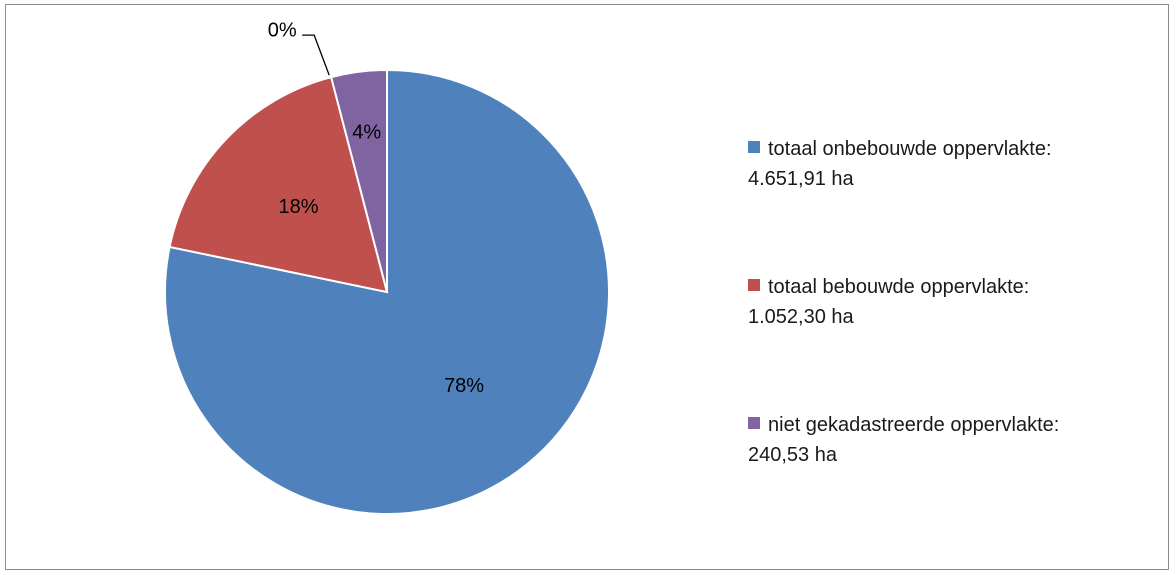 The image size is (1176, 575). I want to click on legend-label-uncadastred: niet gekadastreerde oppervlakte:, so click(914, 425).